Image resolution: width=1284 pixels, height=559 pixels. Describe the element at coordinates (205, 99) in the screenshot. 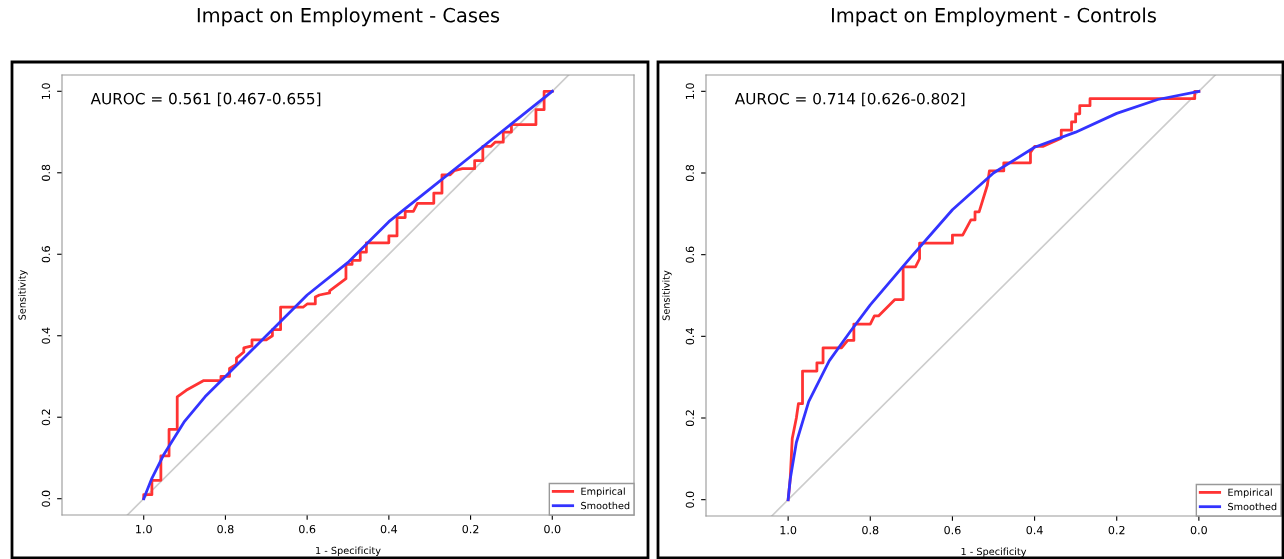

I see `annotation: AUROC = 0.561 [0.467-0.655]` at that location.